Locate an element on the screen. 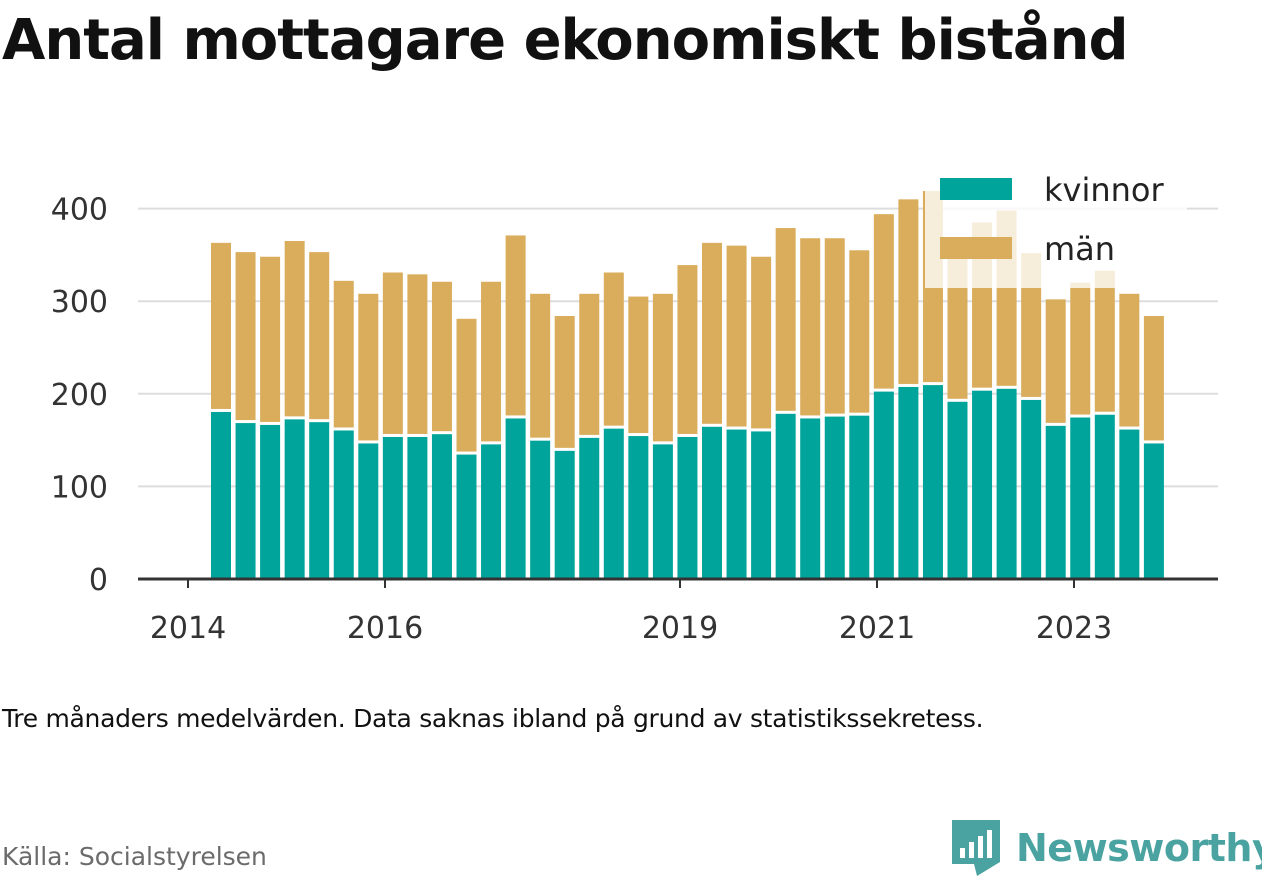  x-tick-label: 2016 is located at coordinates (385, 628).